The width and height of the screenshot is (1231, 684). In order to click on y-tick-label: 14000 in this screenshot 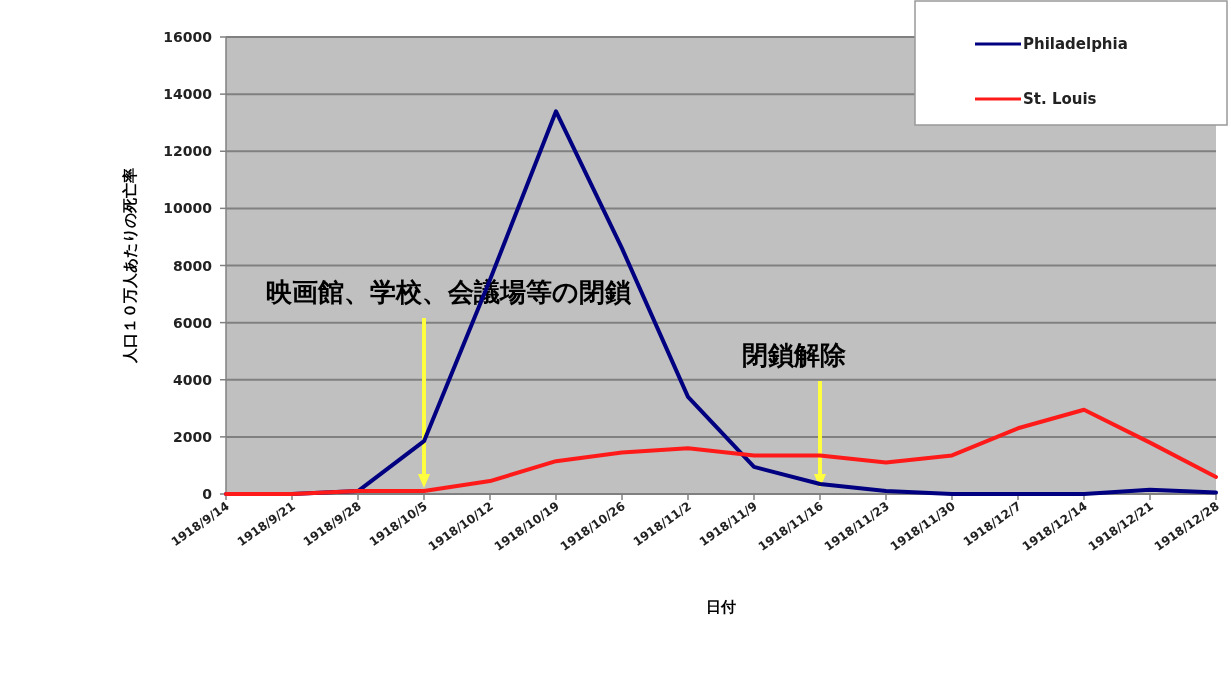, I will do `click(188, 94)`.